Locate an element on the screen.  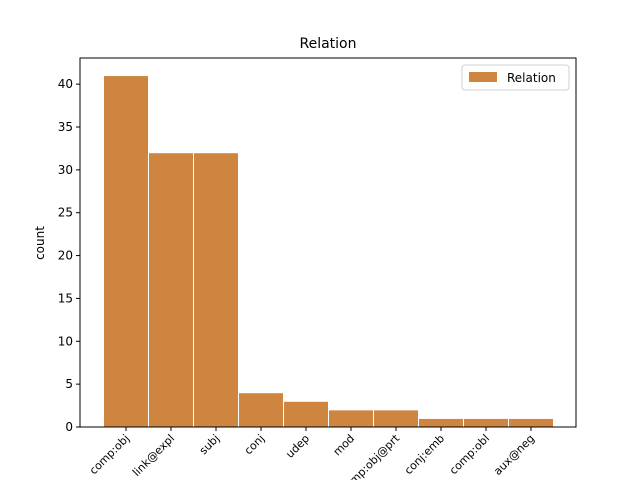
x-tick-label: subj is located at coordinates (209, 444).